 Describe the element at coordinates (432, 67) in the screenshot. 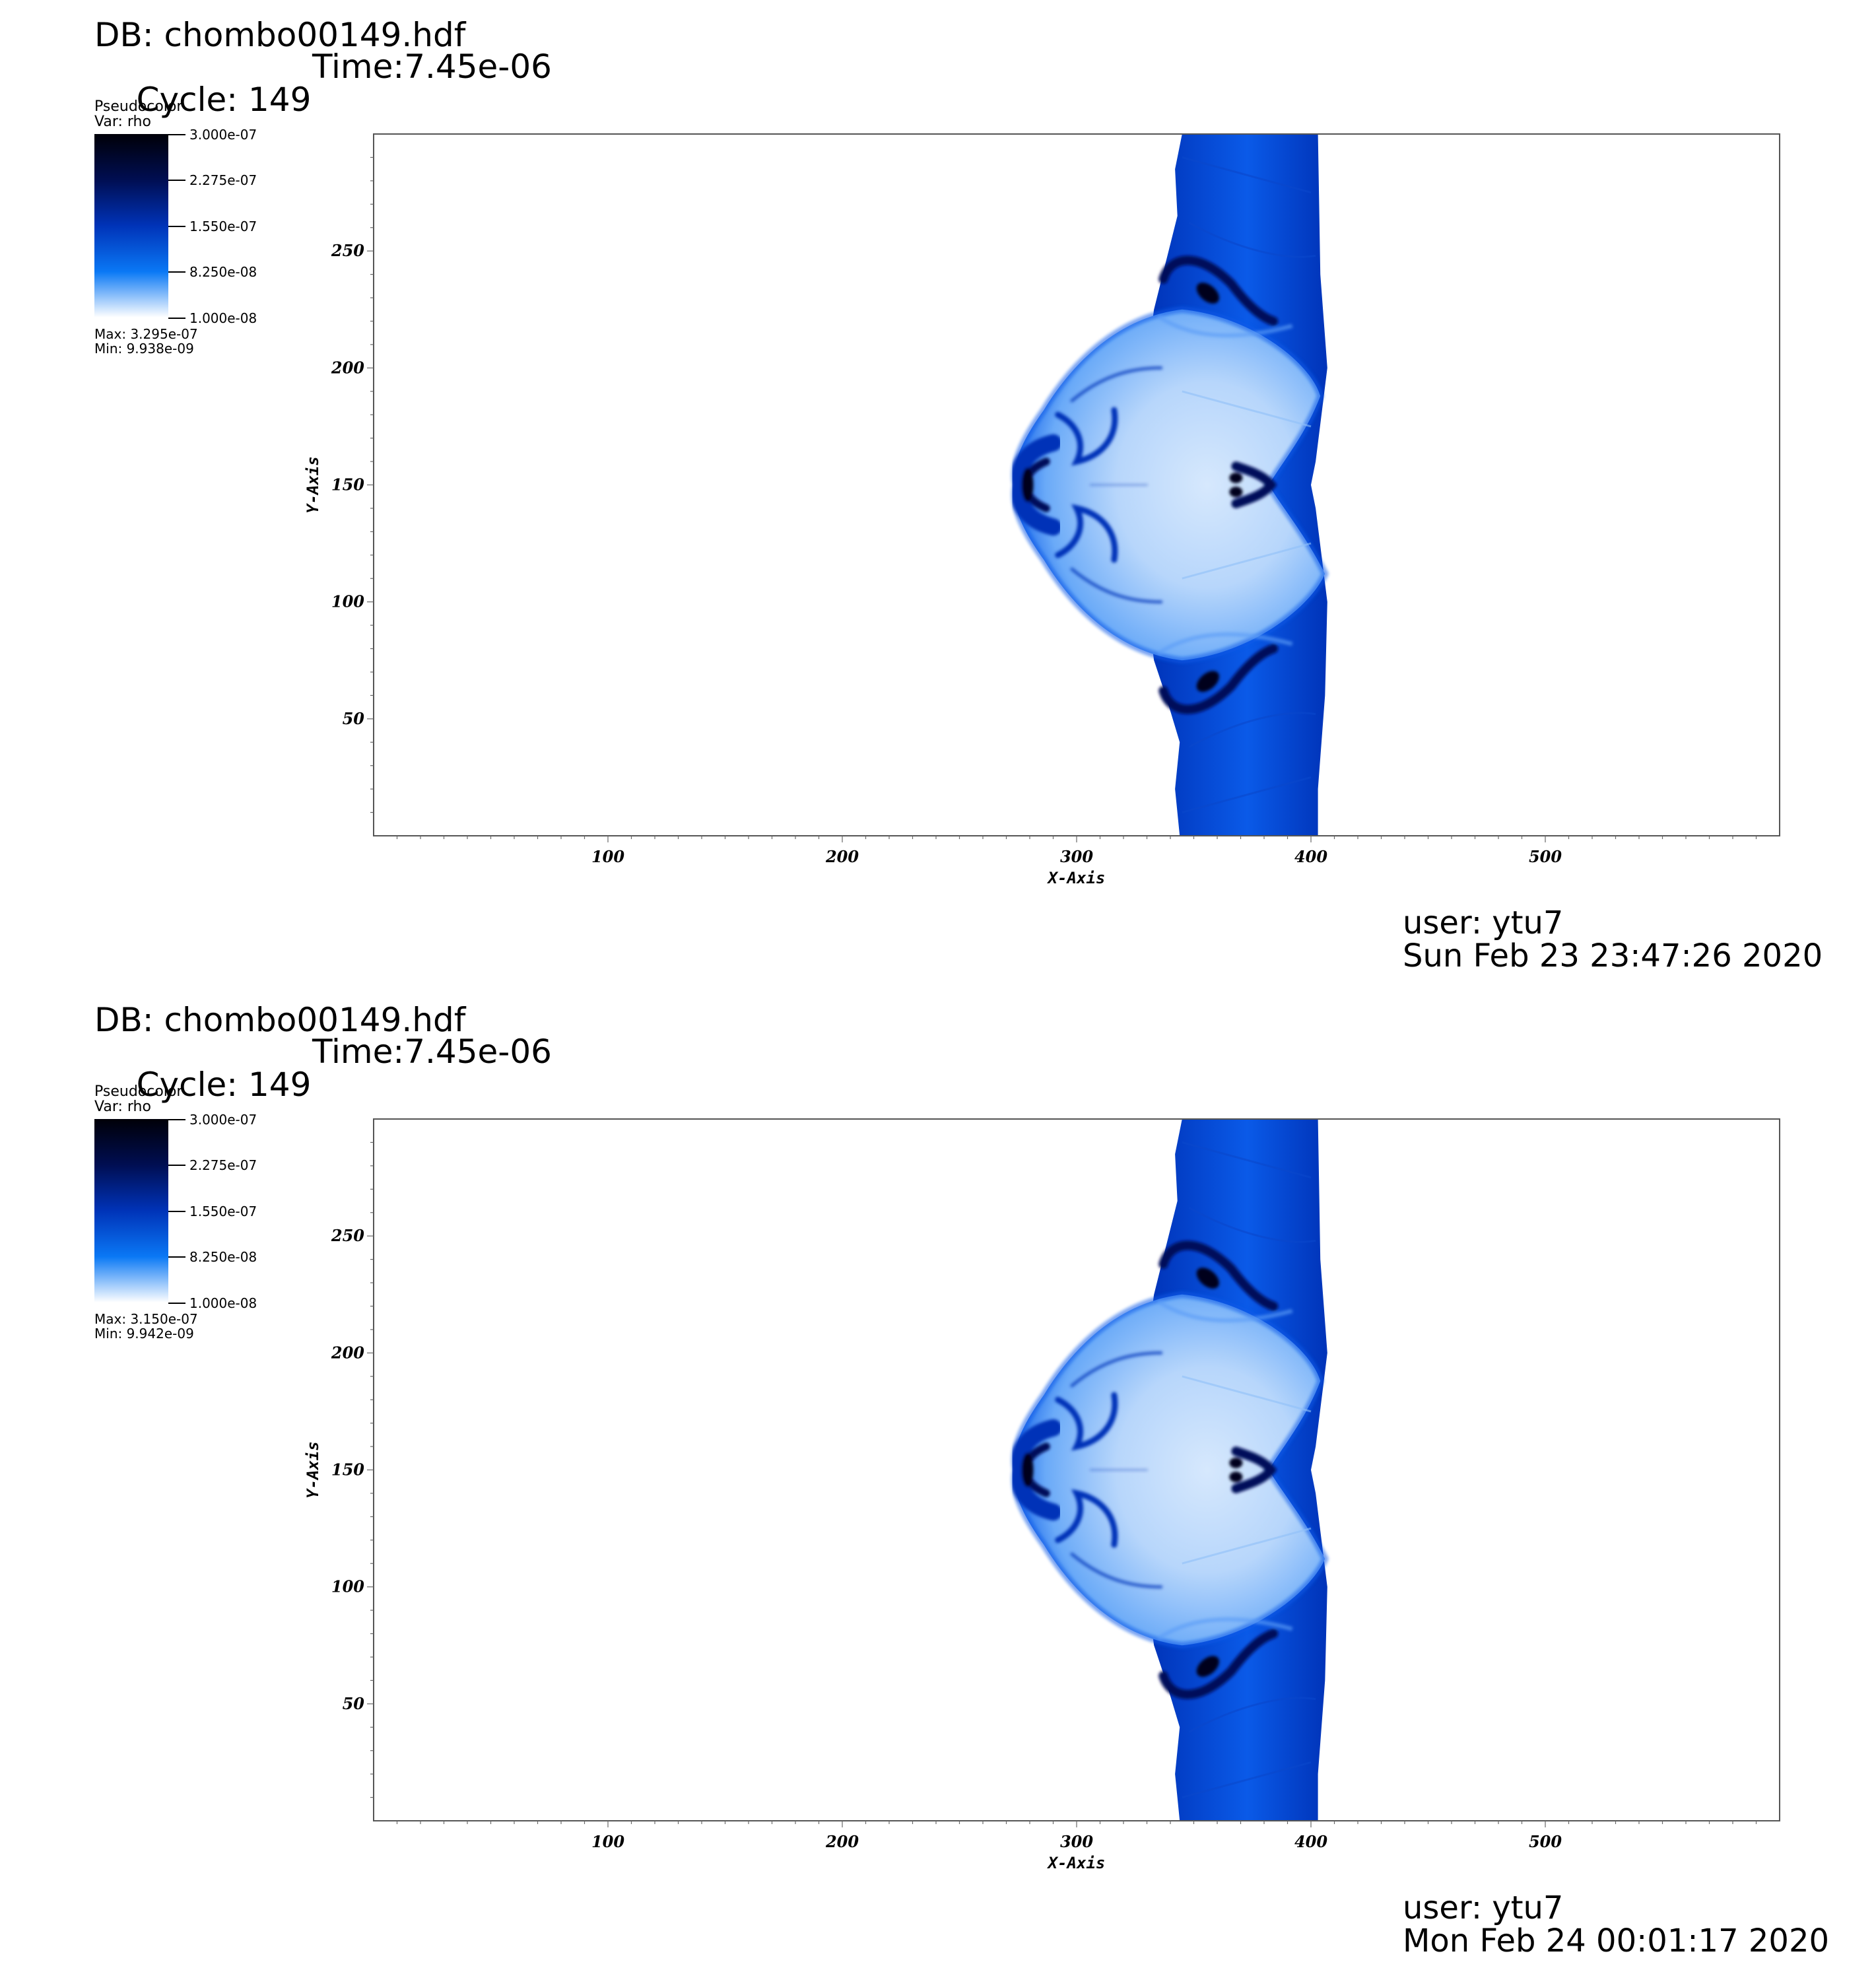

I see `time-label: Time:7.45e-06` at that location.